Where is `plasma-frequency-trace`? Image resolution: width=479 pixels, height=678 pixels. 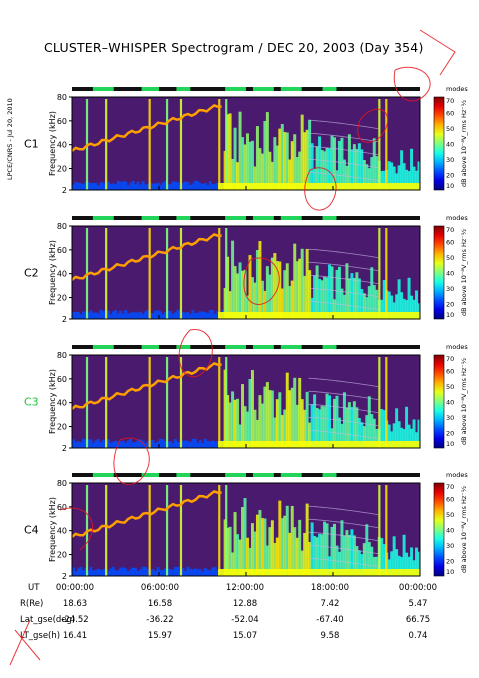
plasma-frequency-trace is located at coordinates (146, 127).